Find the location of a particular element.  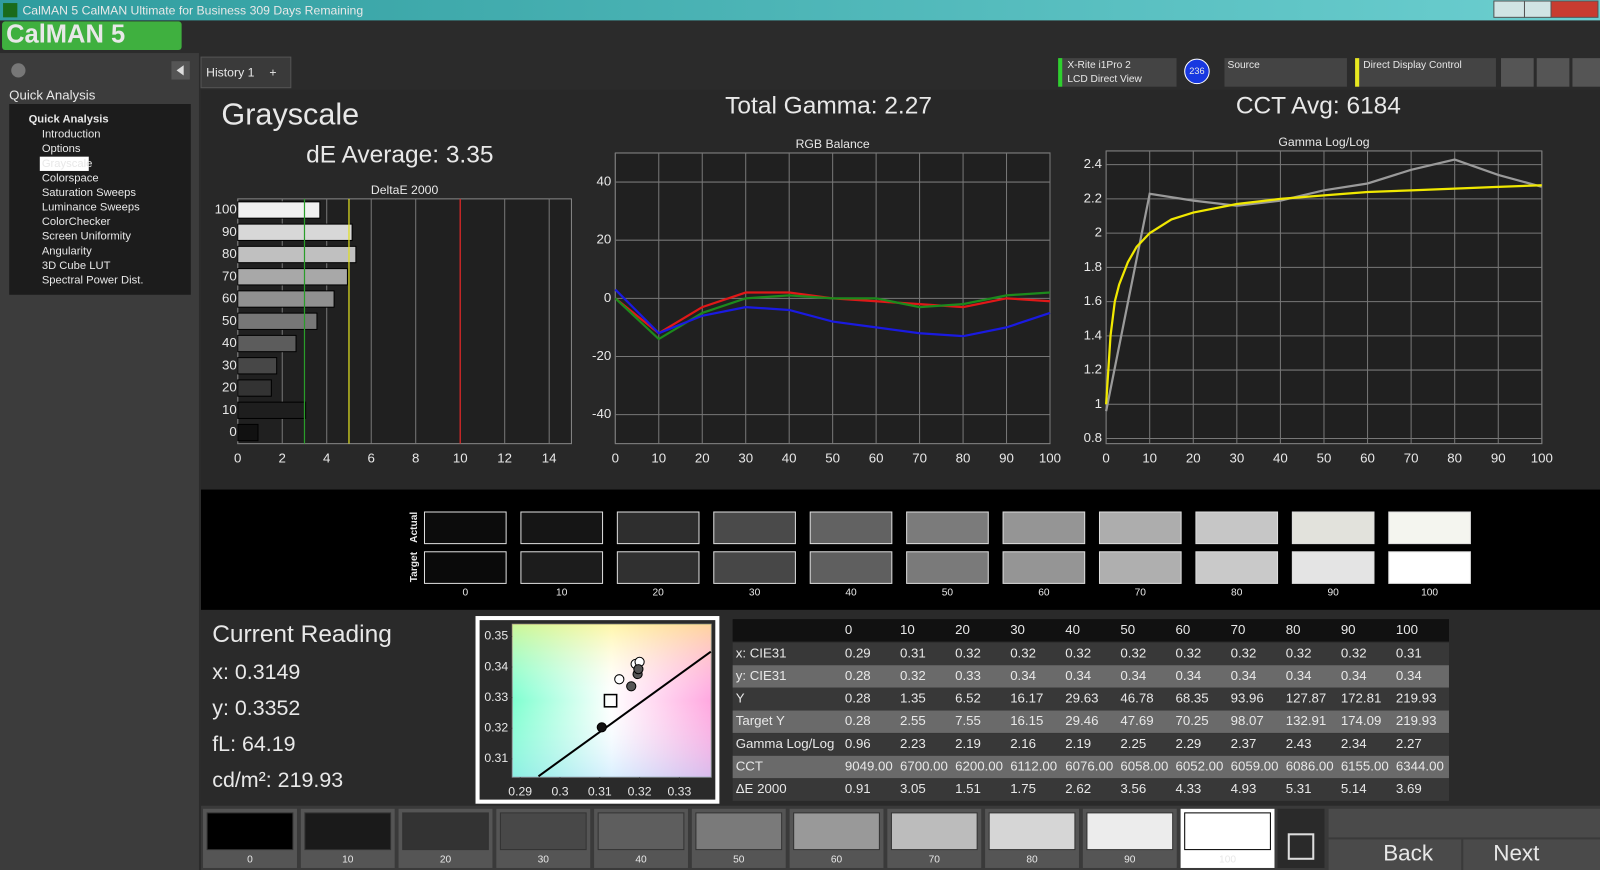

y-tick-label: 20 is located at coordinates (603, 239).